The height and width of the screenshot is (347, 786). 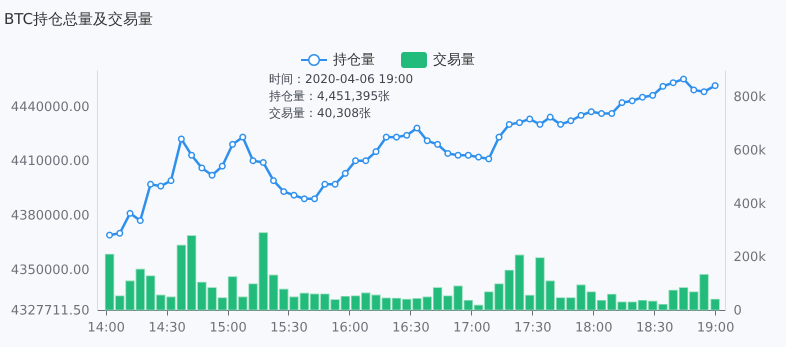 I want to click on y2-tick-label: 600k, so click(x=750, y=151).